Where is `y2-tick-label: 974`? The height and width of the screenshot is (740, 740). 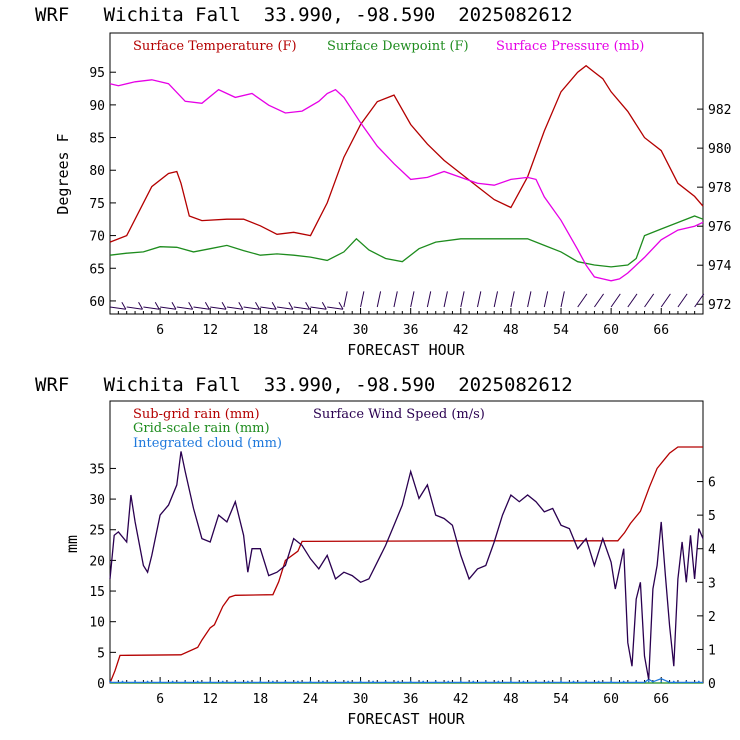
y2-tick-label: 974 is located at coordinates (720, 266).